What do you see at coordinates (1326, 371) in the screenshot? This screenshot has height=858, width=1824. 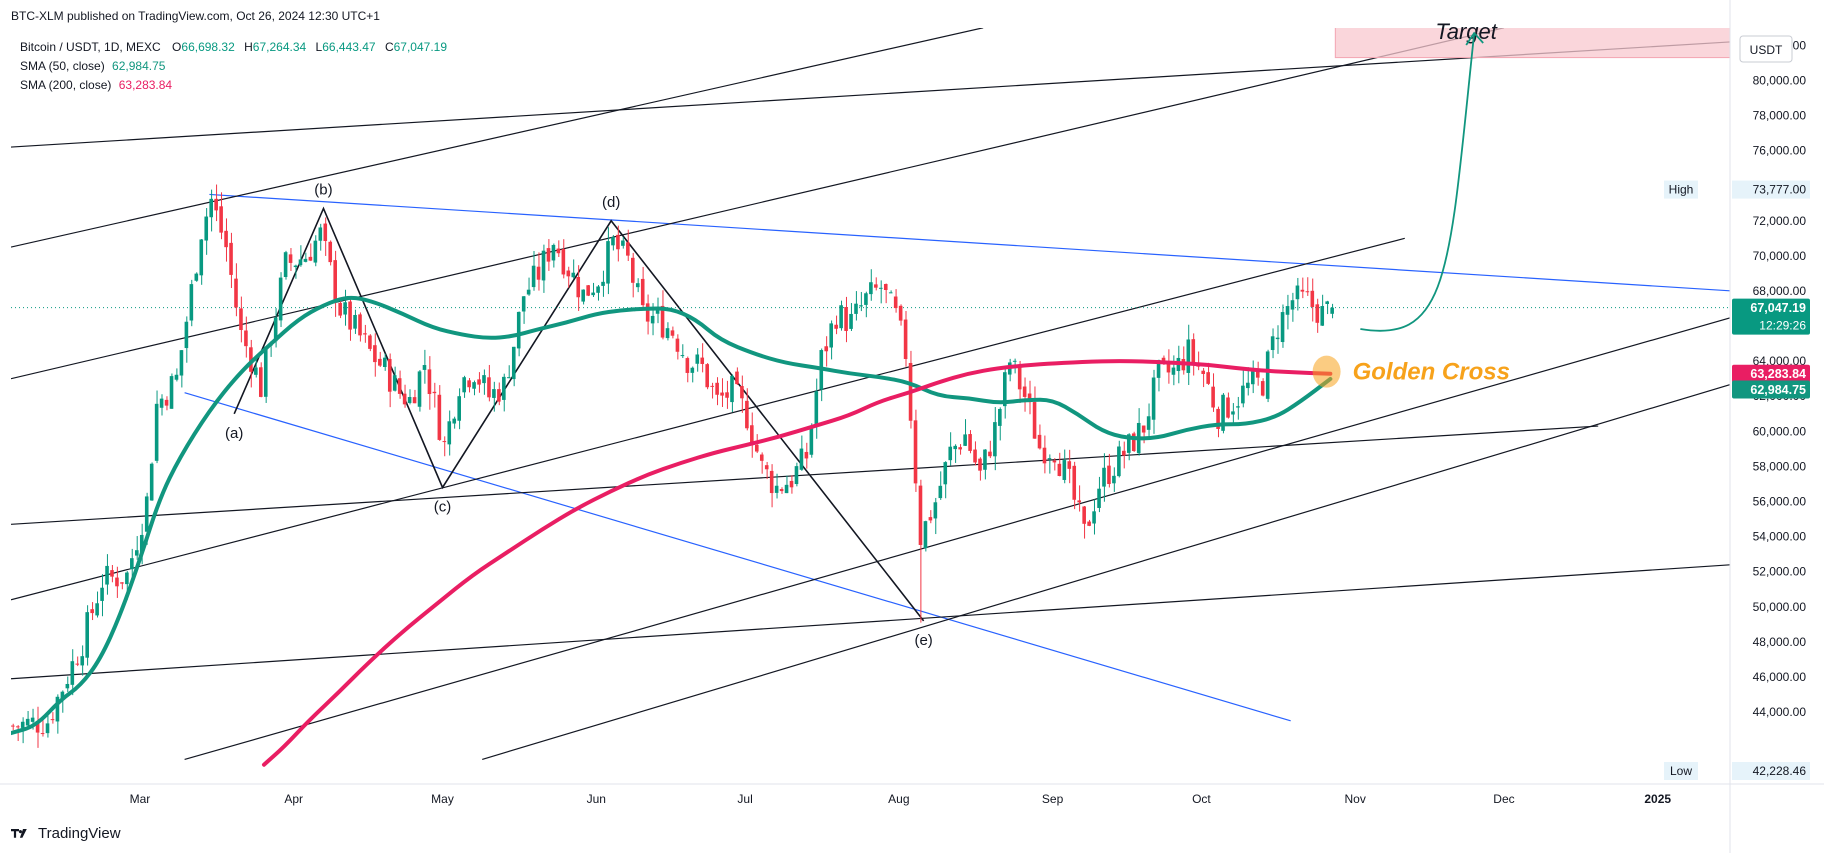 I see `golden-cross-marker` at bounding box center [1326, 371].